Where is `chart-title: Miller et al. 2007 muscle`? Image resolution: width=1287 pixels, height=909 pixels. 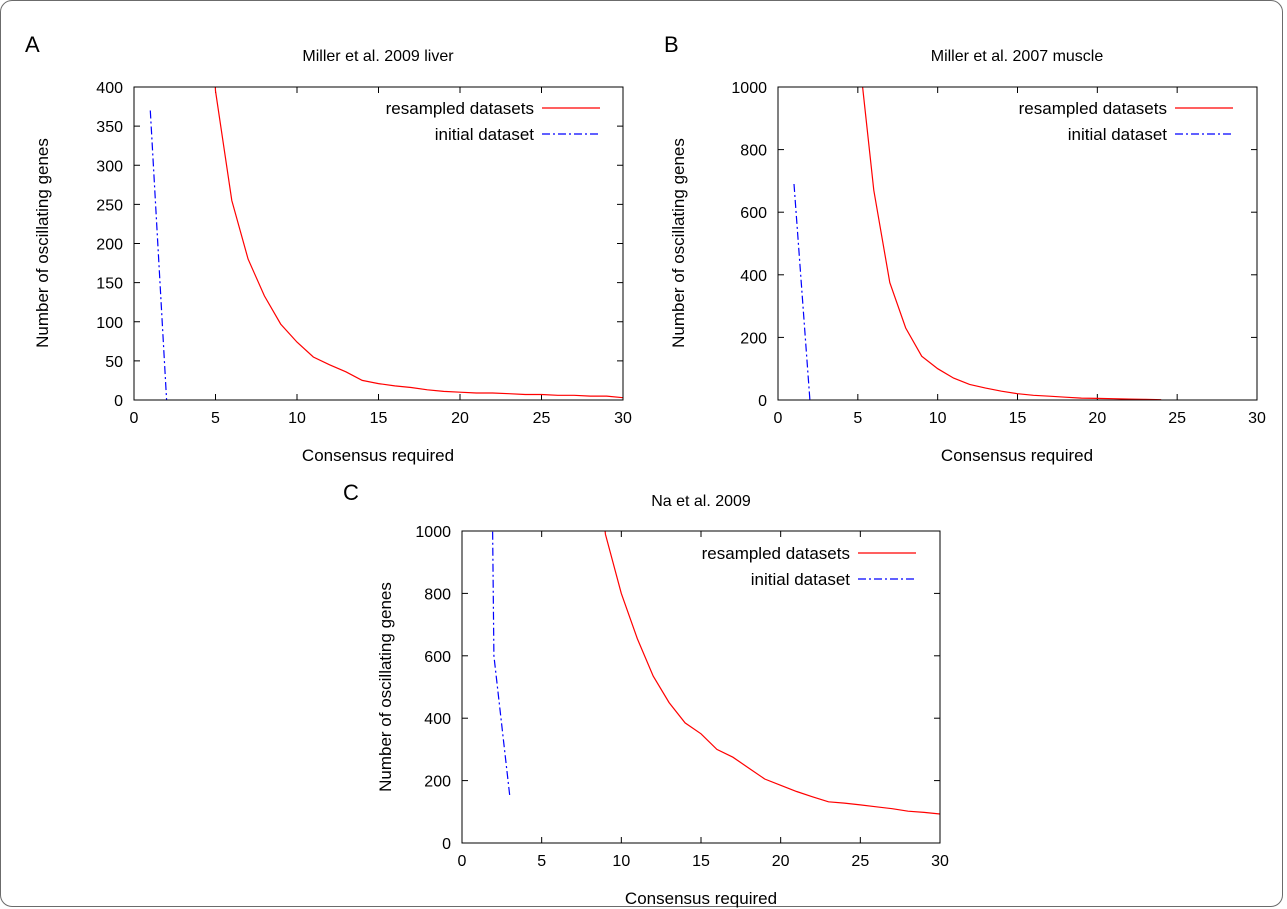 chart-title: Miller et al. 2007 muscle is located at coordinates (1017, 56).